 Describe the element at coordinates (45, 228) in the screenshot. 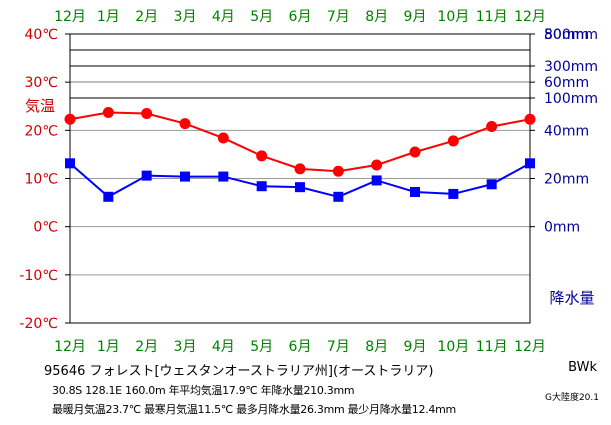

I see `temperature-tick-label: 0℃` at that location.